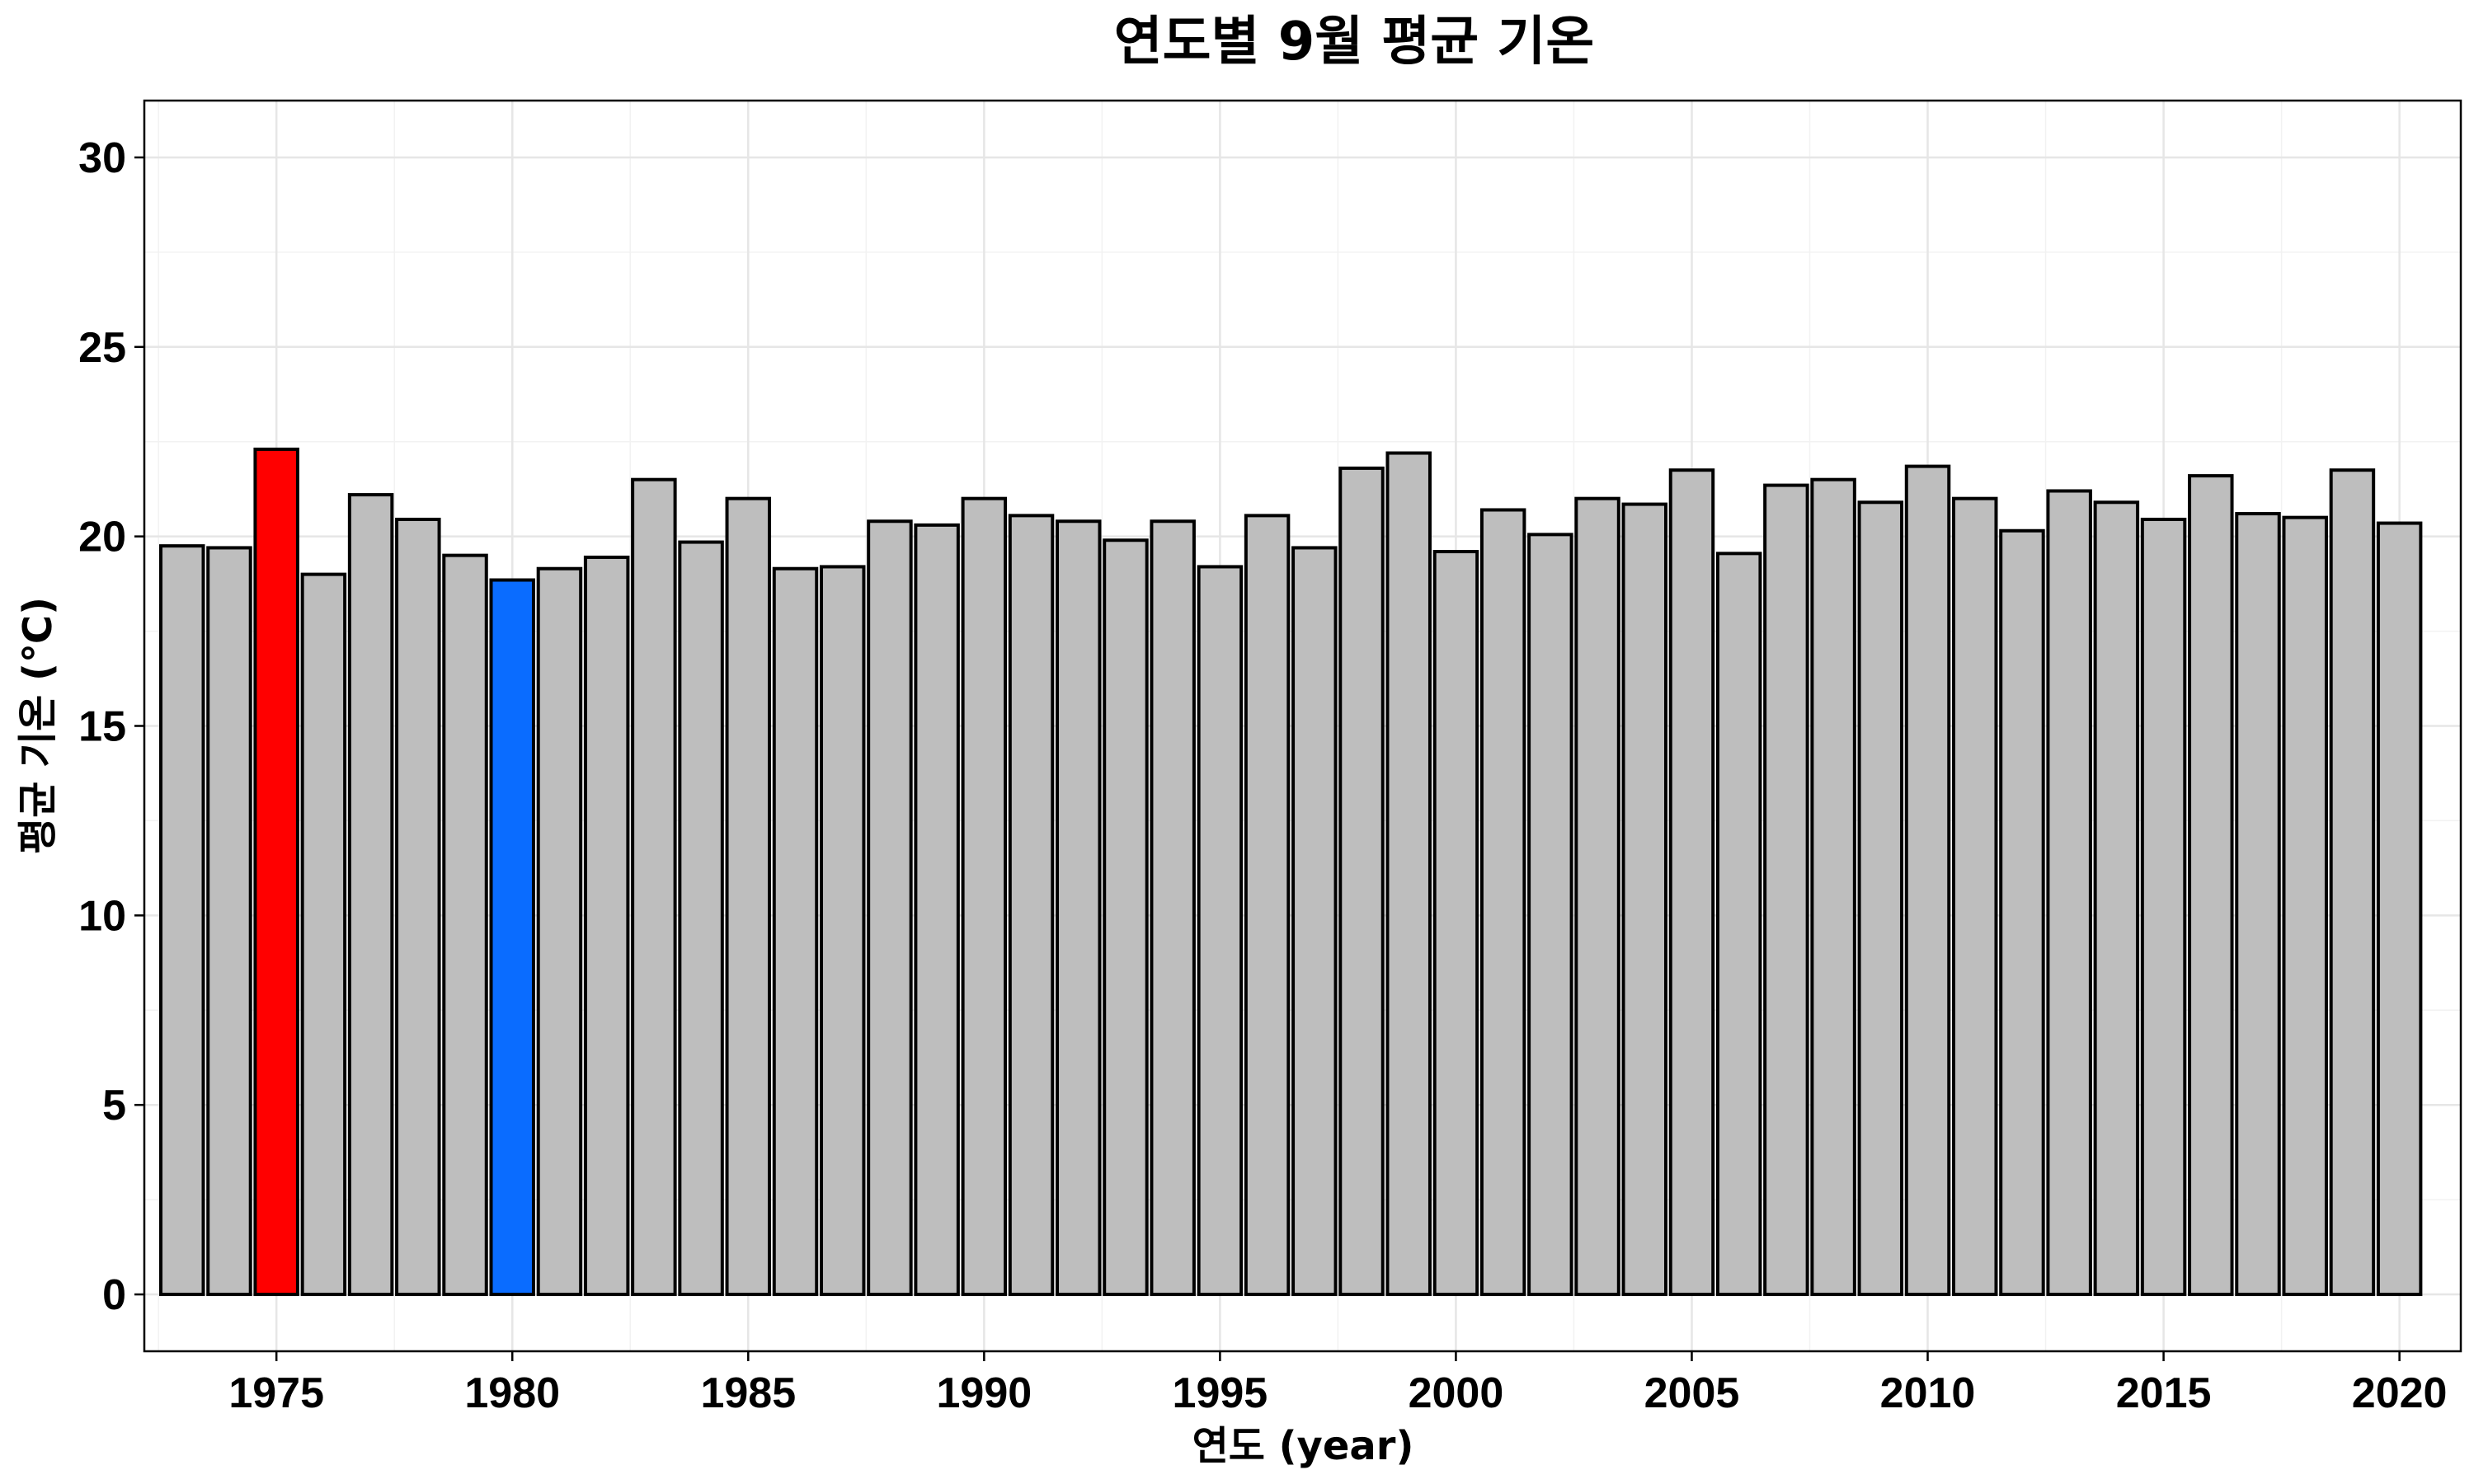 The width and height of the screenshot is (2474, 1484). I want to click on bar-1978, so click(418, 907).